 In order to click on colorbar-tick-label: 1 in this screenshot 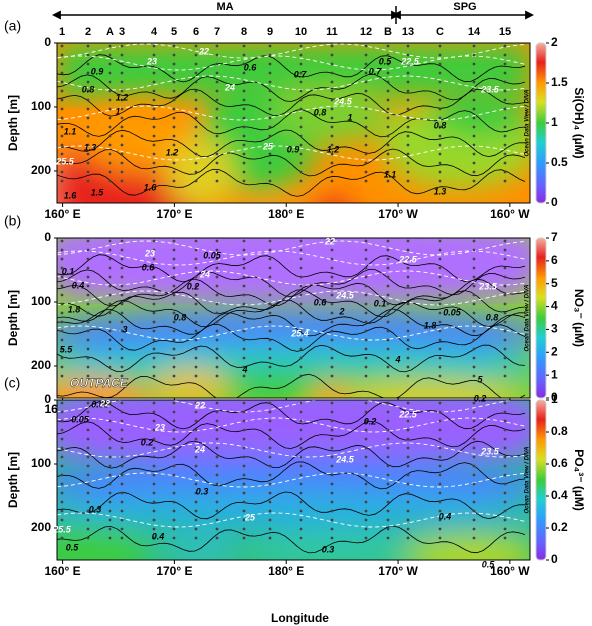, I will do `click(554, 399)`.